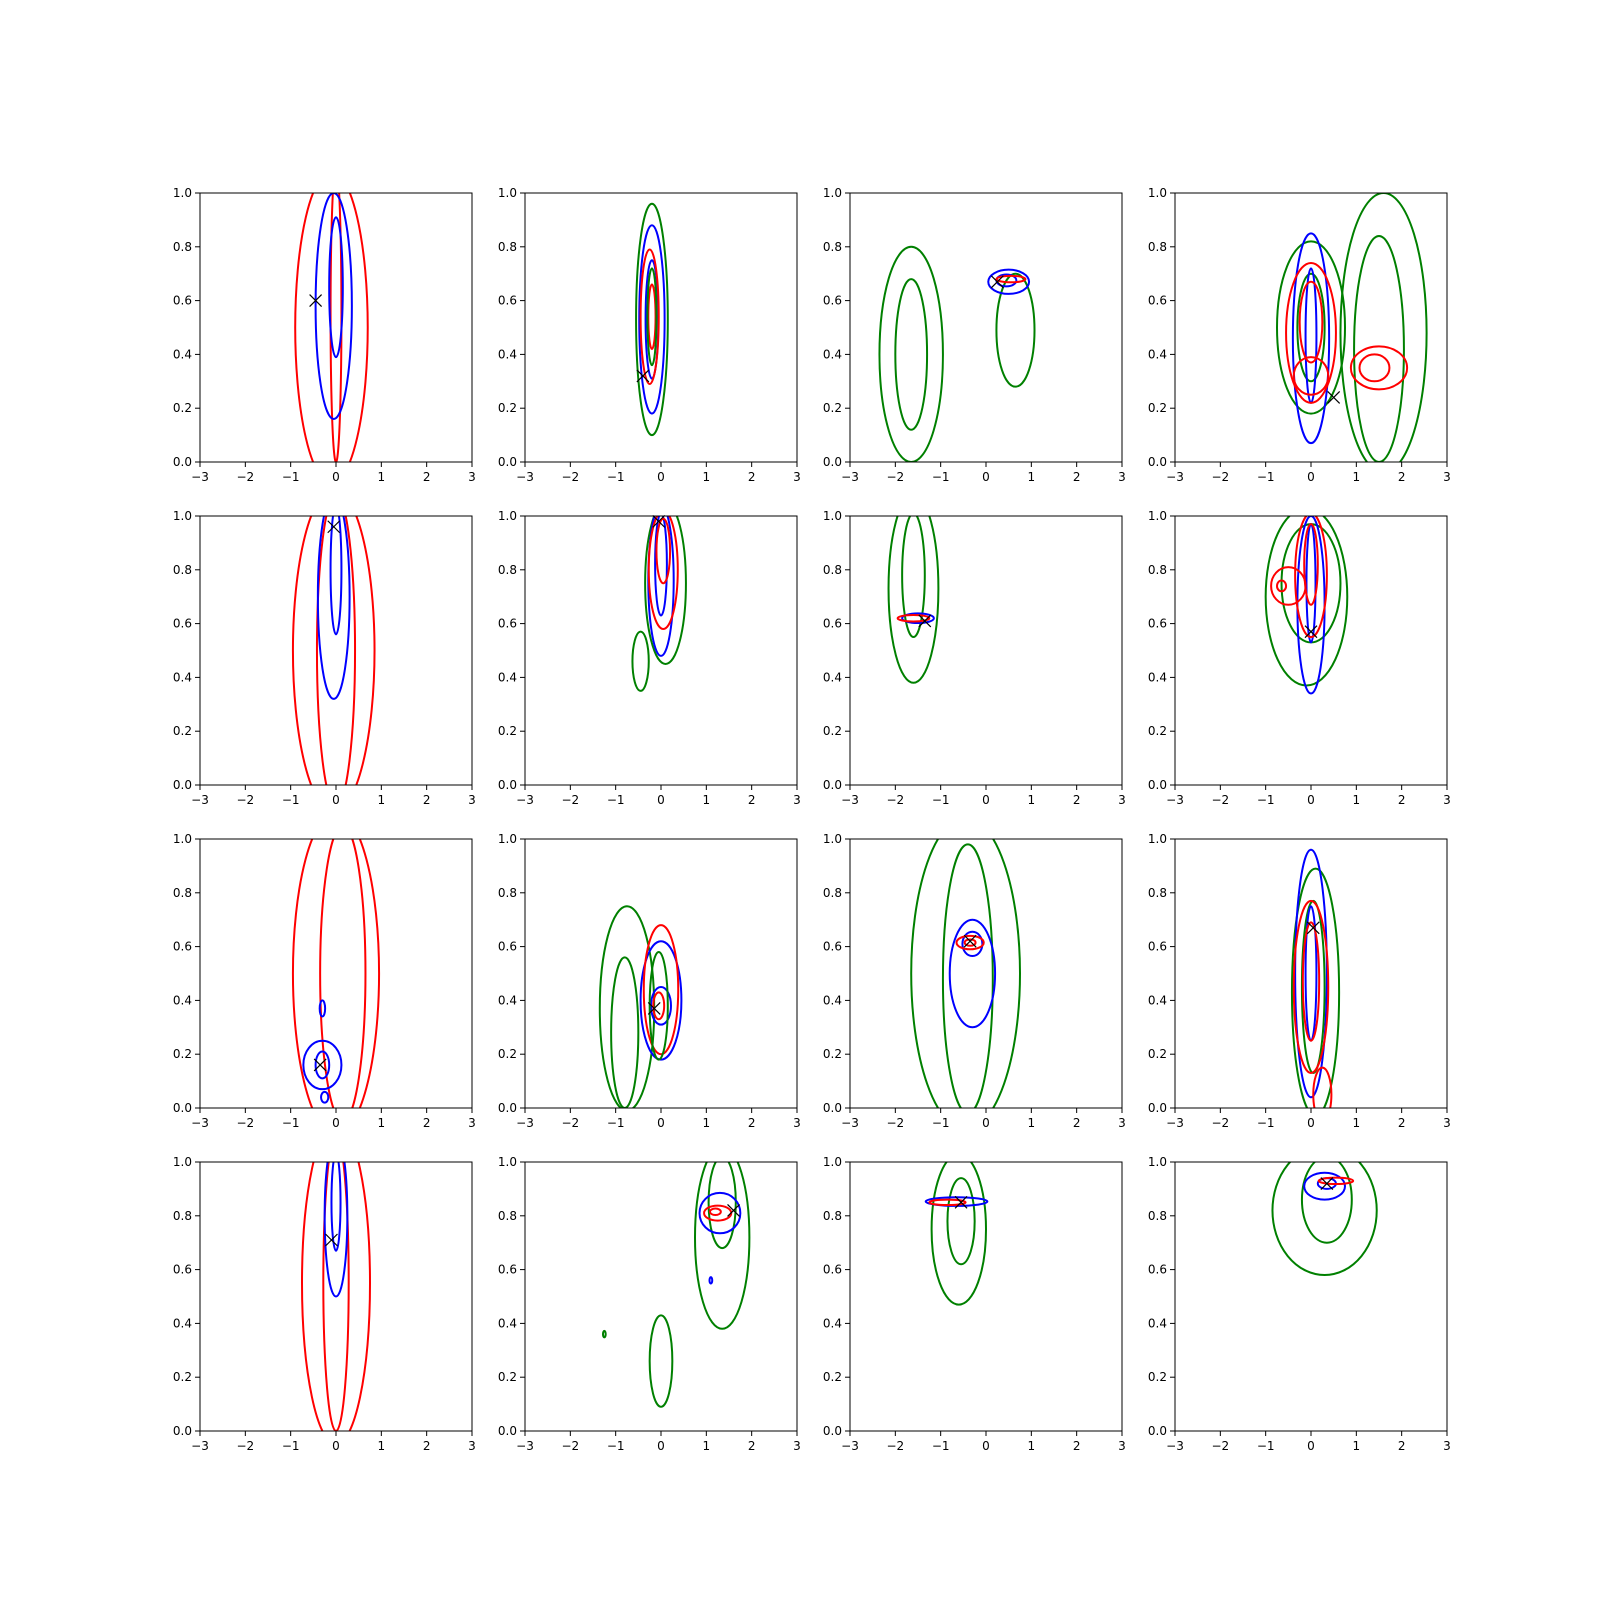  What do you see at coordinates (1157, 624) in the screenshot?
I see `y-tick-label: 0.6` at bounding box center [1157, 624].